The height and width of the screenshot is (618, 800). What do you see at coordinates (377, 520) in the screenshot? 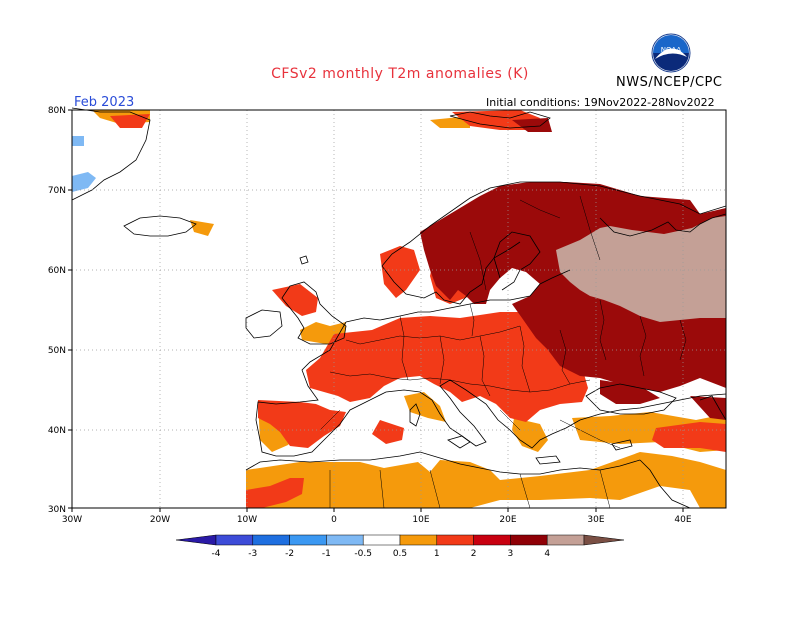
I see `longitude-labels: 30W 20W 10W 0 10E 20E 30E 40E` at bounding box center [377, 520].